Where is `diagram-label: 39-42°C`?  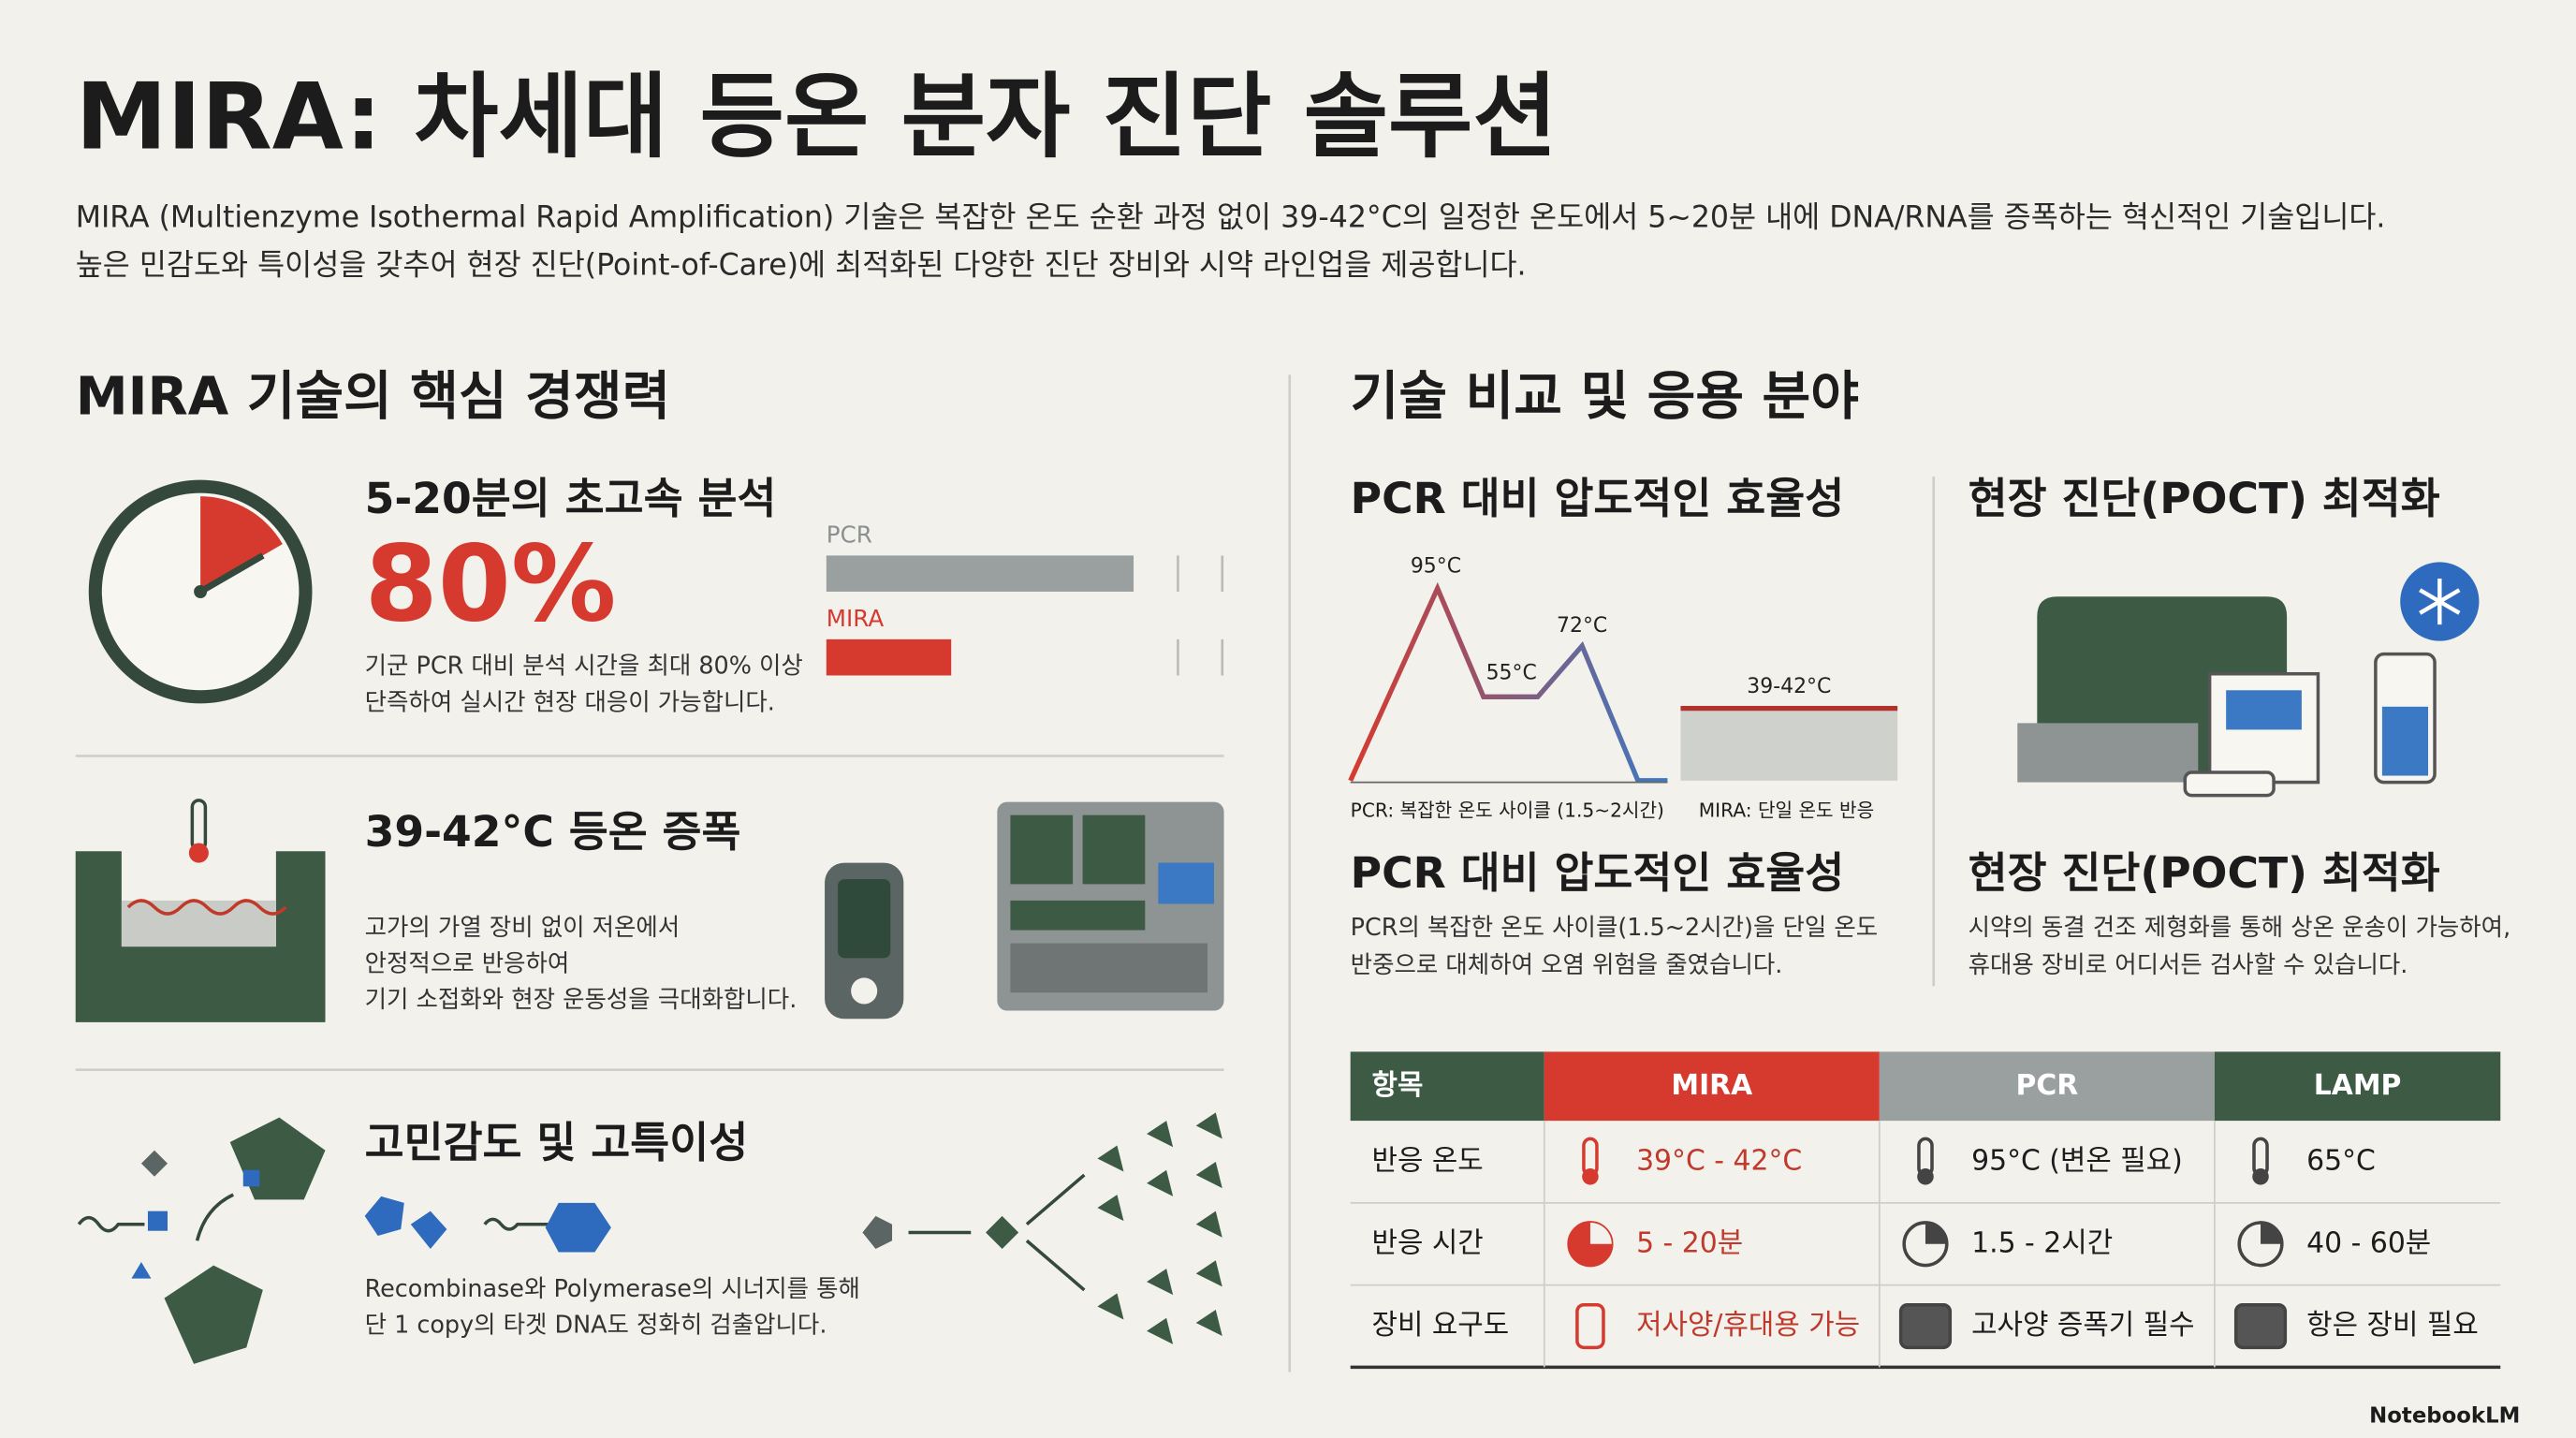 diagram-label: 39-42°C is located at coordinates (1789, 686).